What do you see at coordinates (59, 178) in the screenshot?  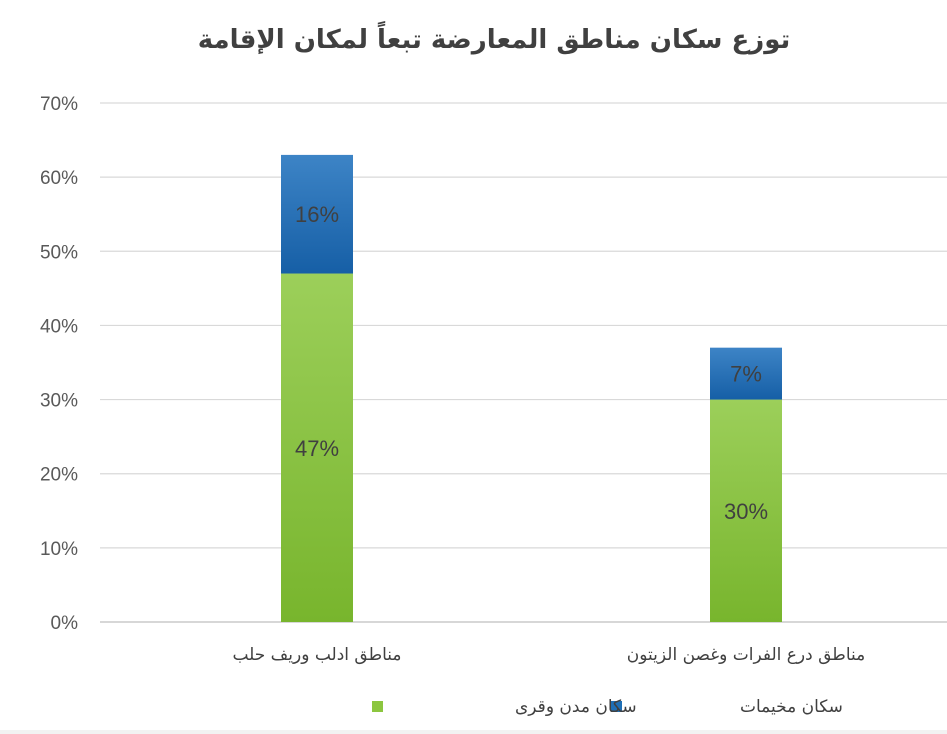 I see `y-tick-label: 60%` at bounding box center [59, 178].